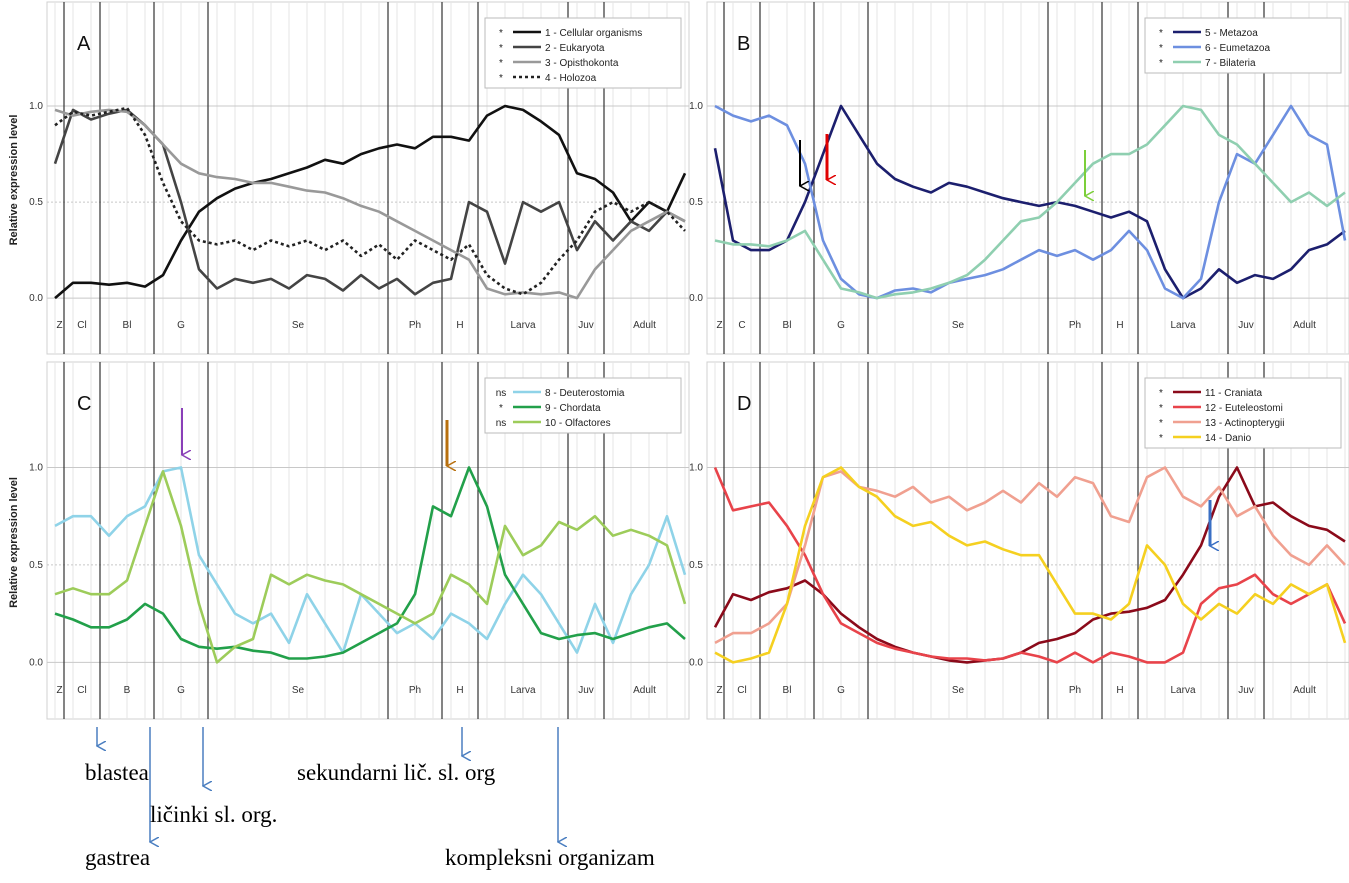 This screenshot has width=1349, height=883. Describe the element at coordinates (14, 542) in the screenshot. I see `y-axis-label: Relative expression level` at that location.